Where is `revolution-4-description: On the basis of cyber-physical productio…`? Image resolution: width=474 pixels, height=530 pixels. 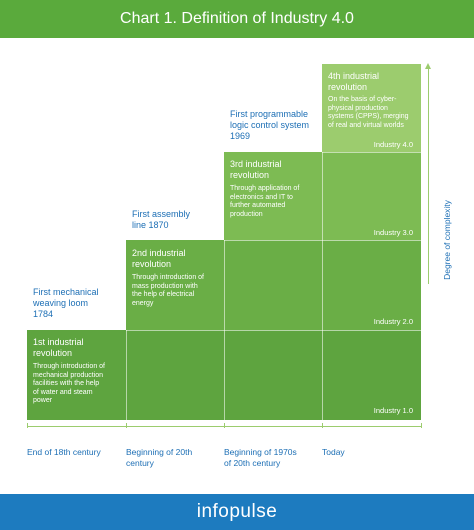
revolution-4-description: On the basis of cyber-physical productio… is located at coordinates (368, 112).